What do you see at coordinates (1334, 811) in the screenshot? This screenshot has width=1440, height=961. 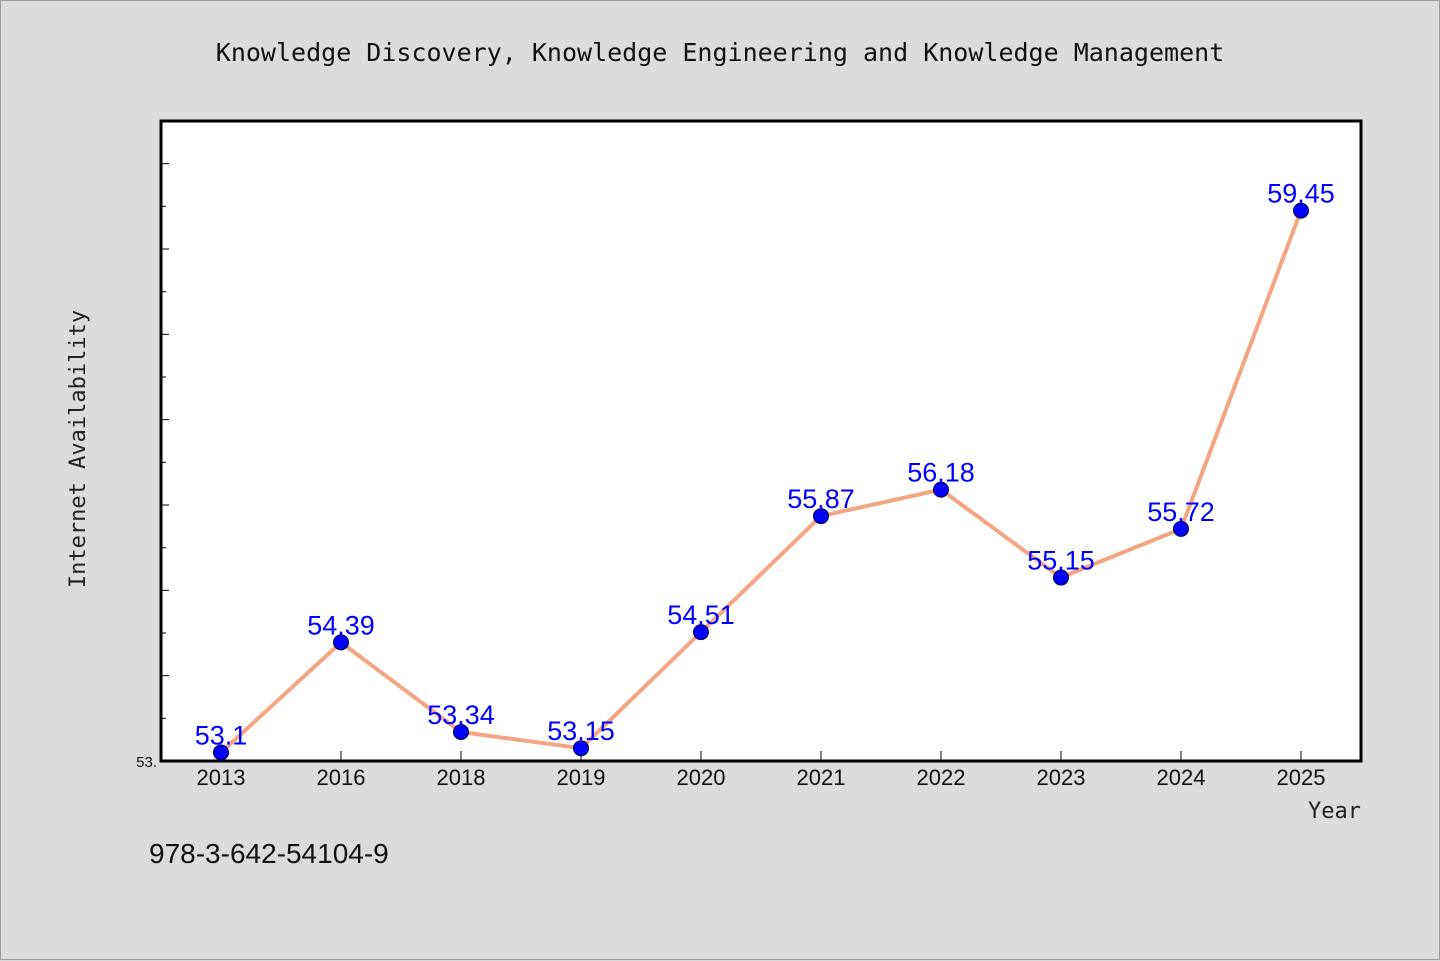 I see `x-axis-label: Year` at bounding box center [1334, 811].